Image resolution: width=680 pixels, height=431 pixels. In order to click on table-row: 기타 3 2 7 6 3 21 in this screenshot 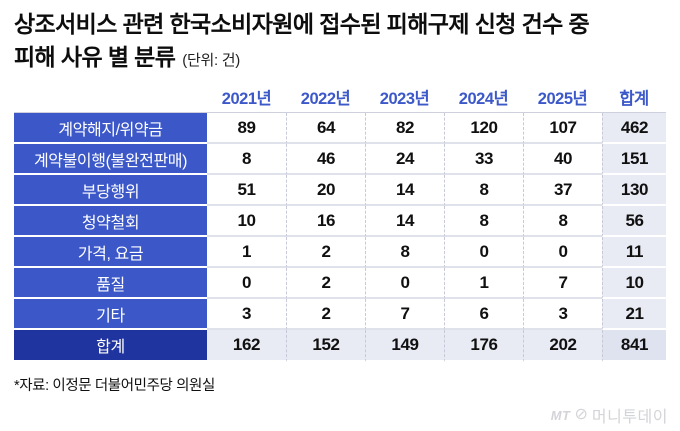, I will do `click(340, 314)`.